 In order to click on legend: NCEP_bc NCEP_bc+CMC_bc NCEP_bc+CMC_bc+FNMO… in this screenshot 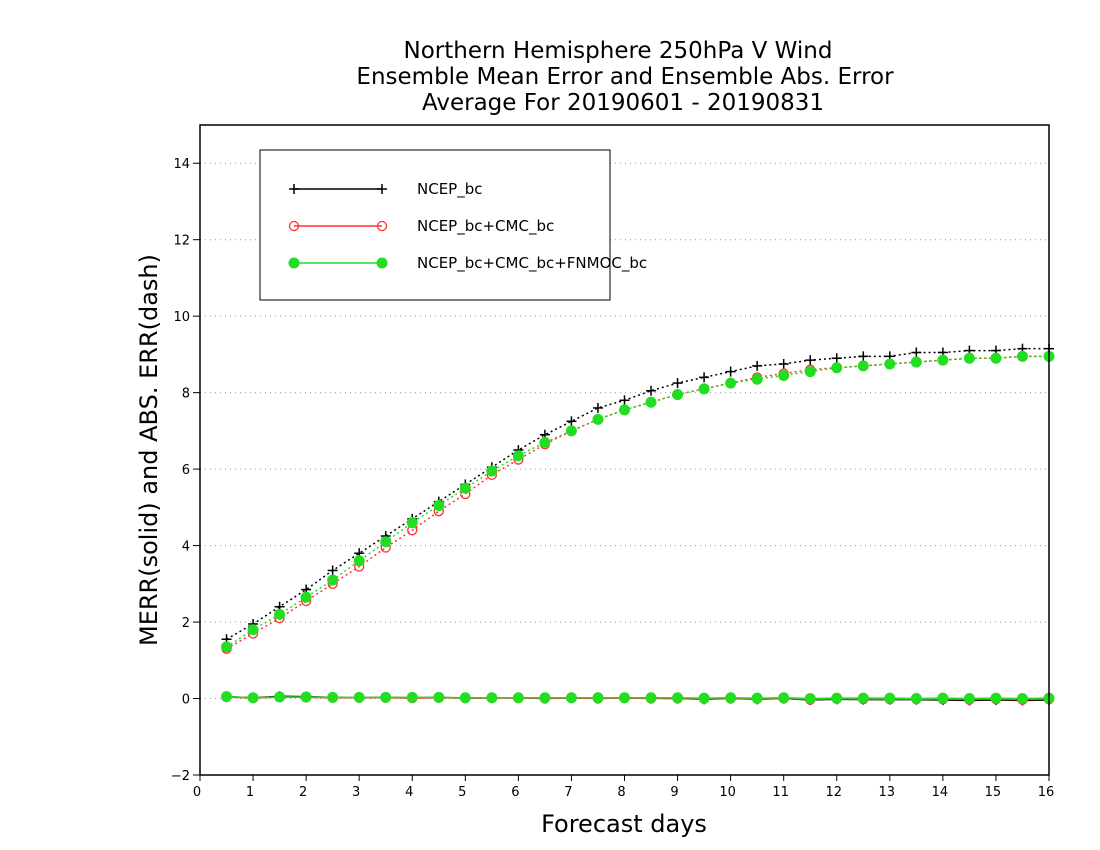, I will do `click(453, 225)`.